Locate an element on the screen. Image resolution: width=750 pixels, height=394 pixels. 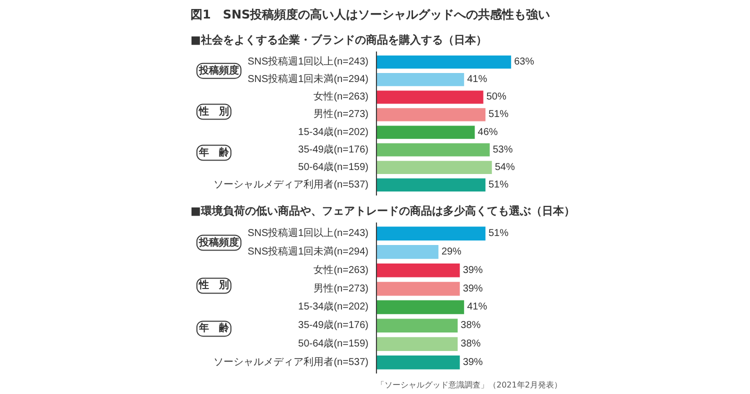
data-label: 54% is located at coordinates (504, 167).